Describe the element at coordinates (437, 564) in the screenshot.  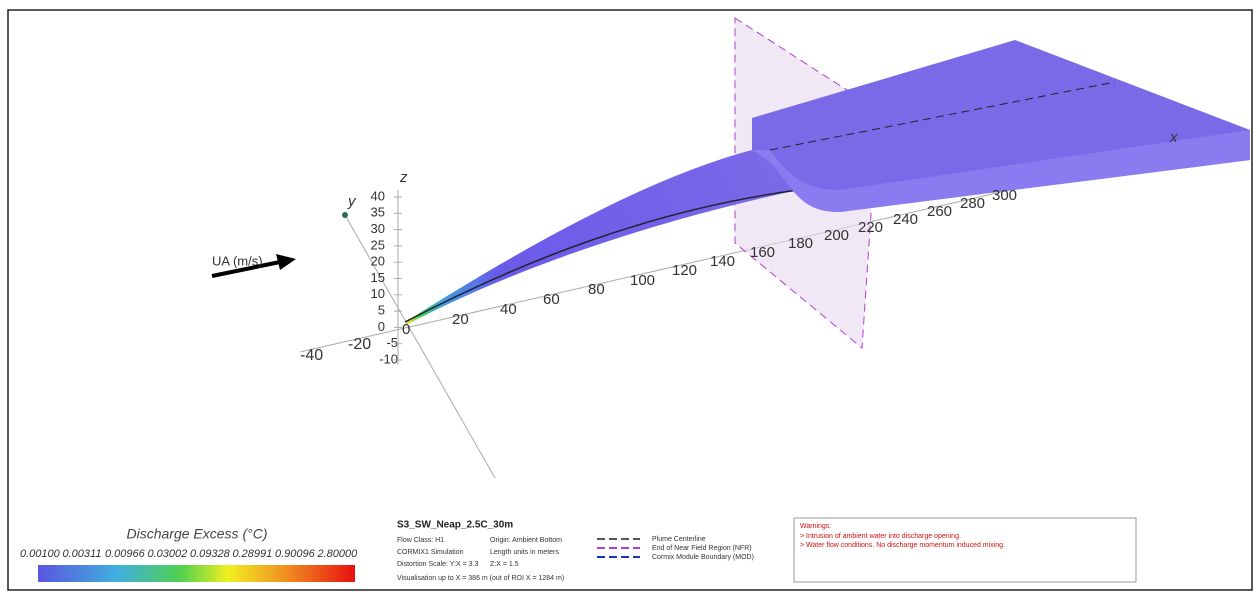
I see `info-line: Distortion Scale: Y:X = 3.3` at that location.